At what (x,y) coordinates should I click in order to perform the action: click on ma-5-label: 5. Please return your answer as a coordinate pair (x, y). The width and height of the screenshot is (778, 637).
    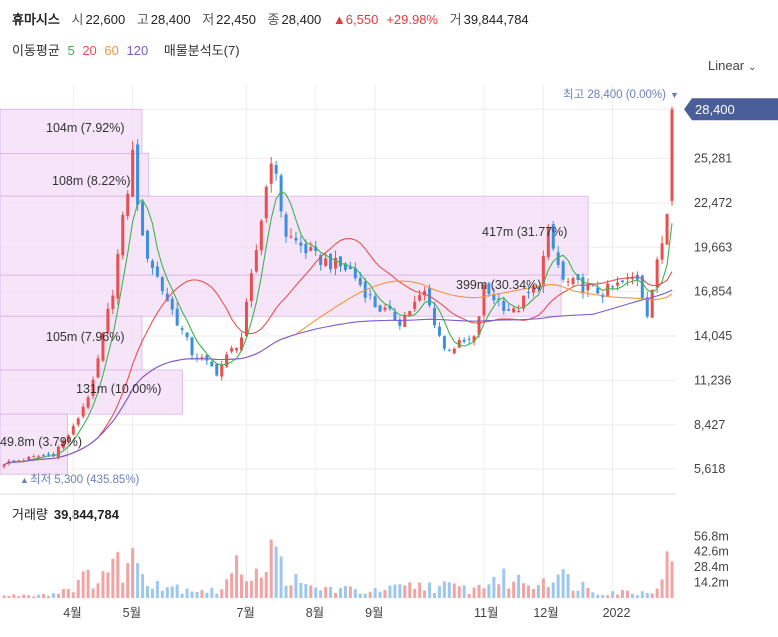
    Looking at the image, I should click on (71, 50).